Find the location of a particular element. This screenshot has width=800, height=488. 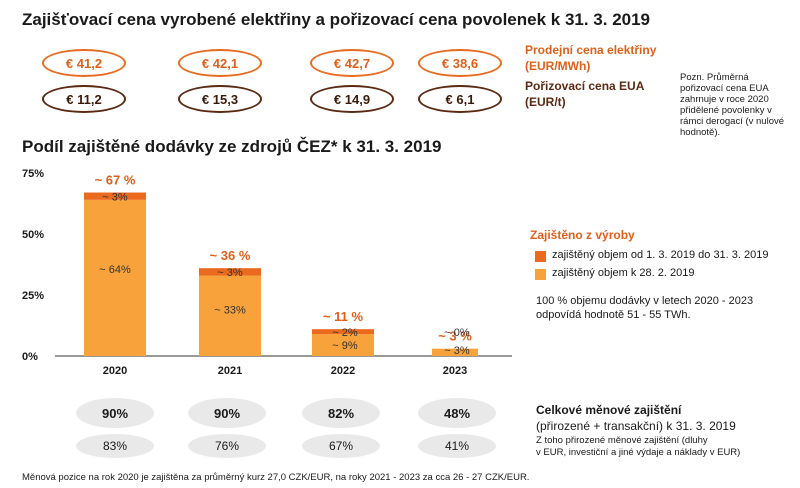

y-tick-label: 25% is located at coordinates (33, 296).